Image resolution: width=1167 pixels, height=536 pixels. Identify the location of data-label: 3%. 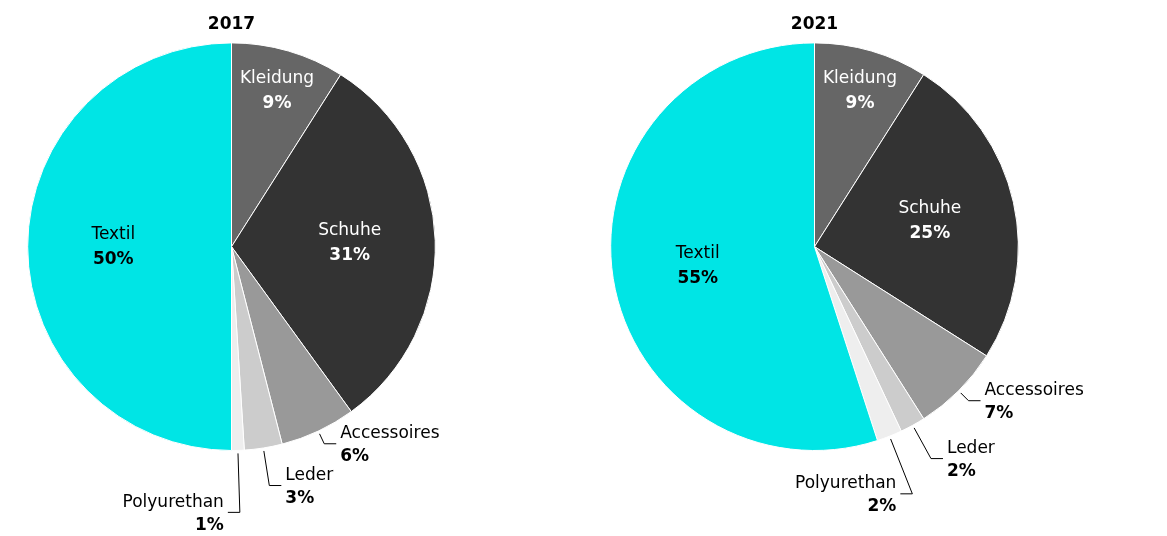
(300, 496).